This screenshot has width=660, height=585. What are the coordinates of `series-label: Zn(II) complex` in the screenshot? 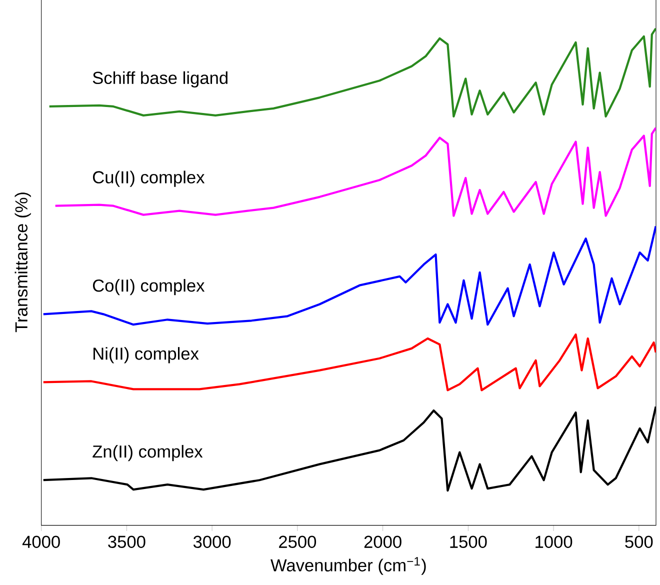 It's located at (147, 452).